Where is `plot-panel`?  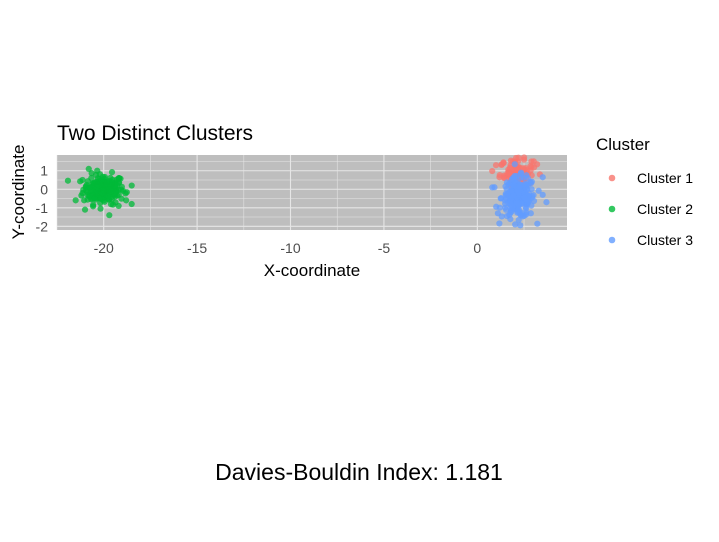 plot-panel is located at coordinates (312, 192).